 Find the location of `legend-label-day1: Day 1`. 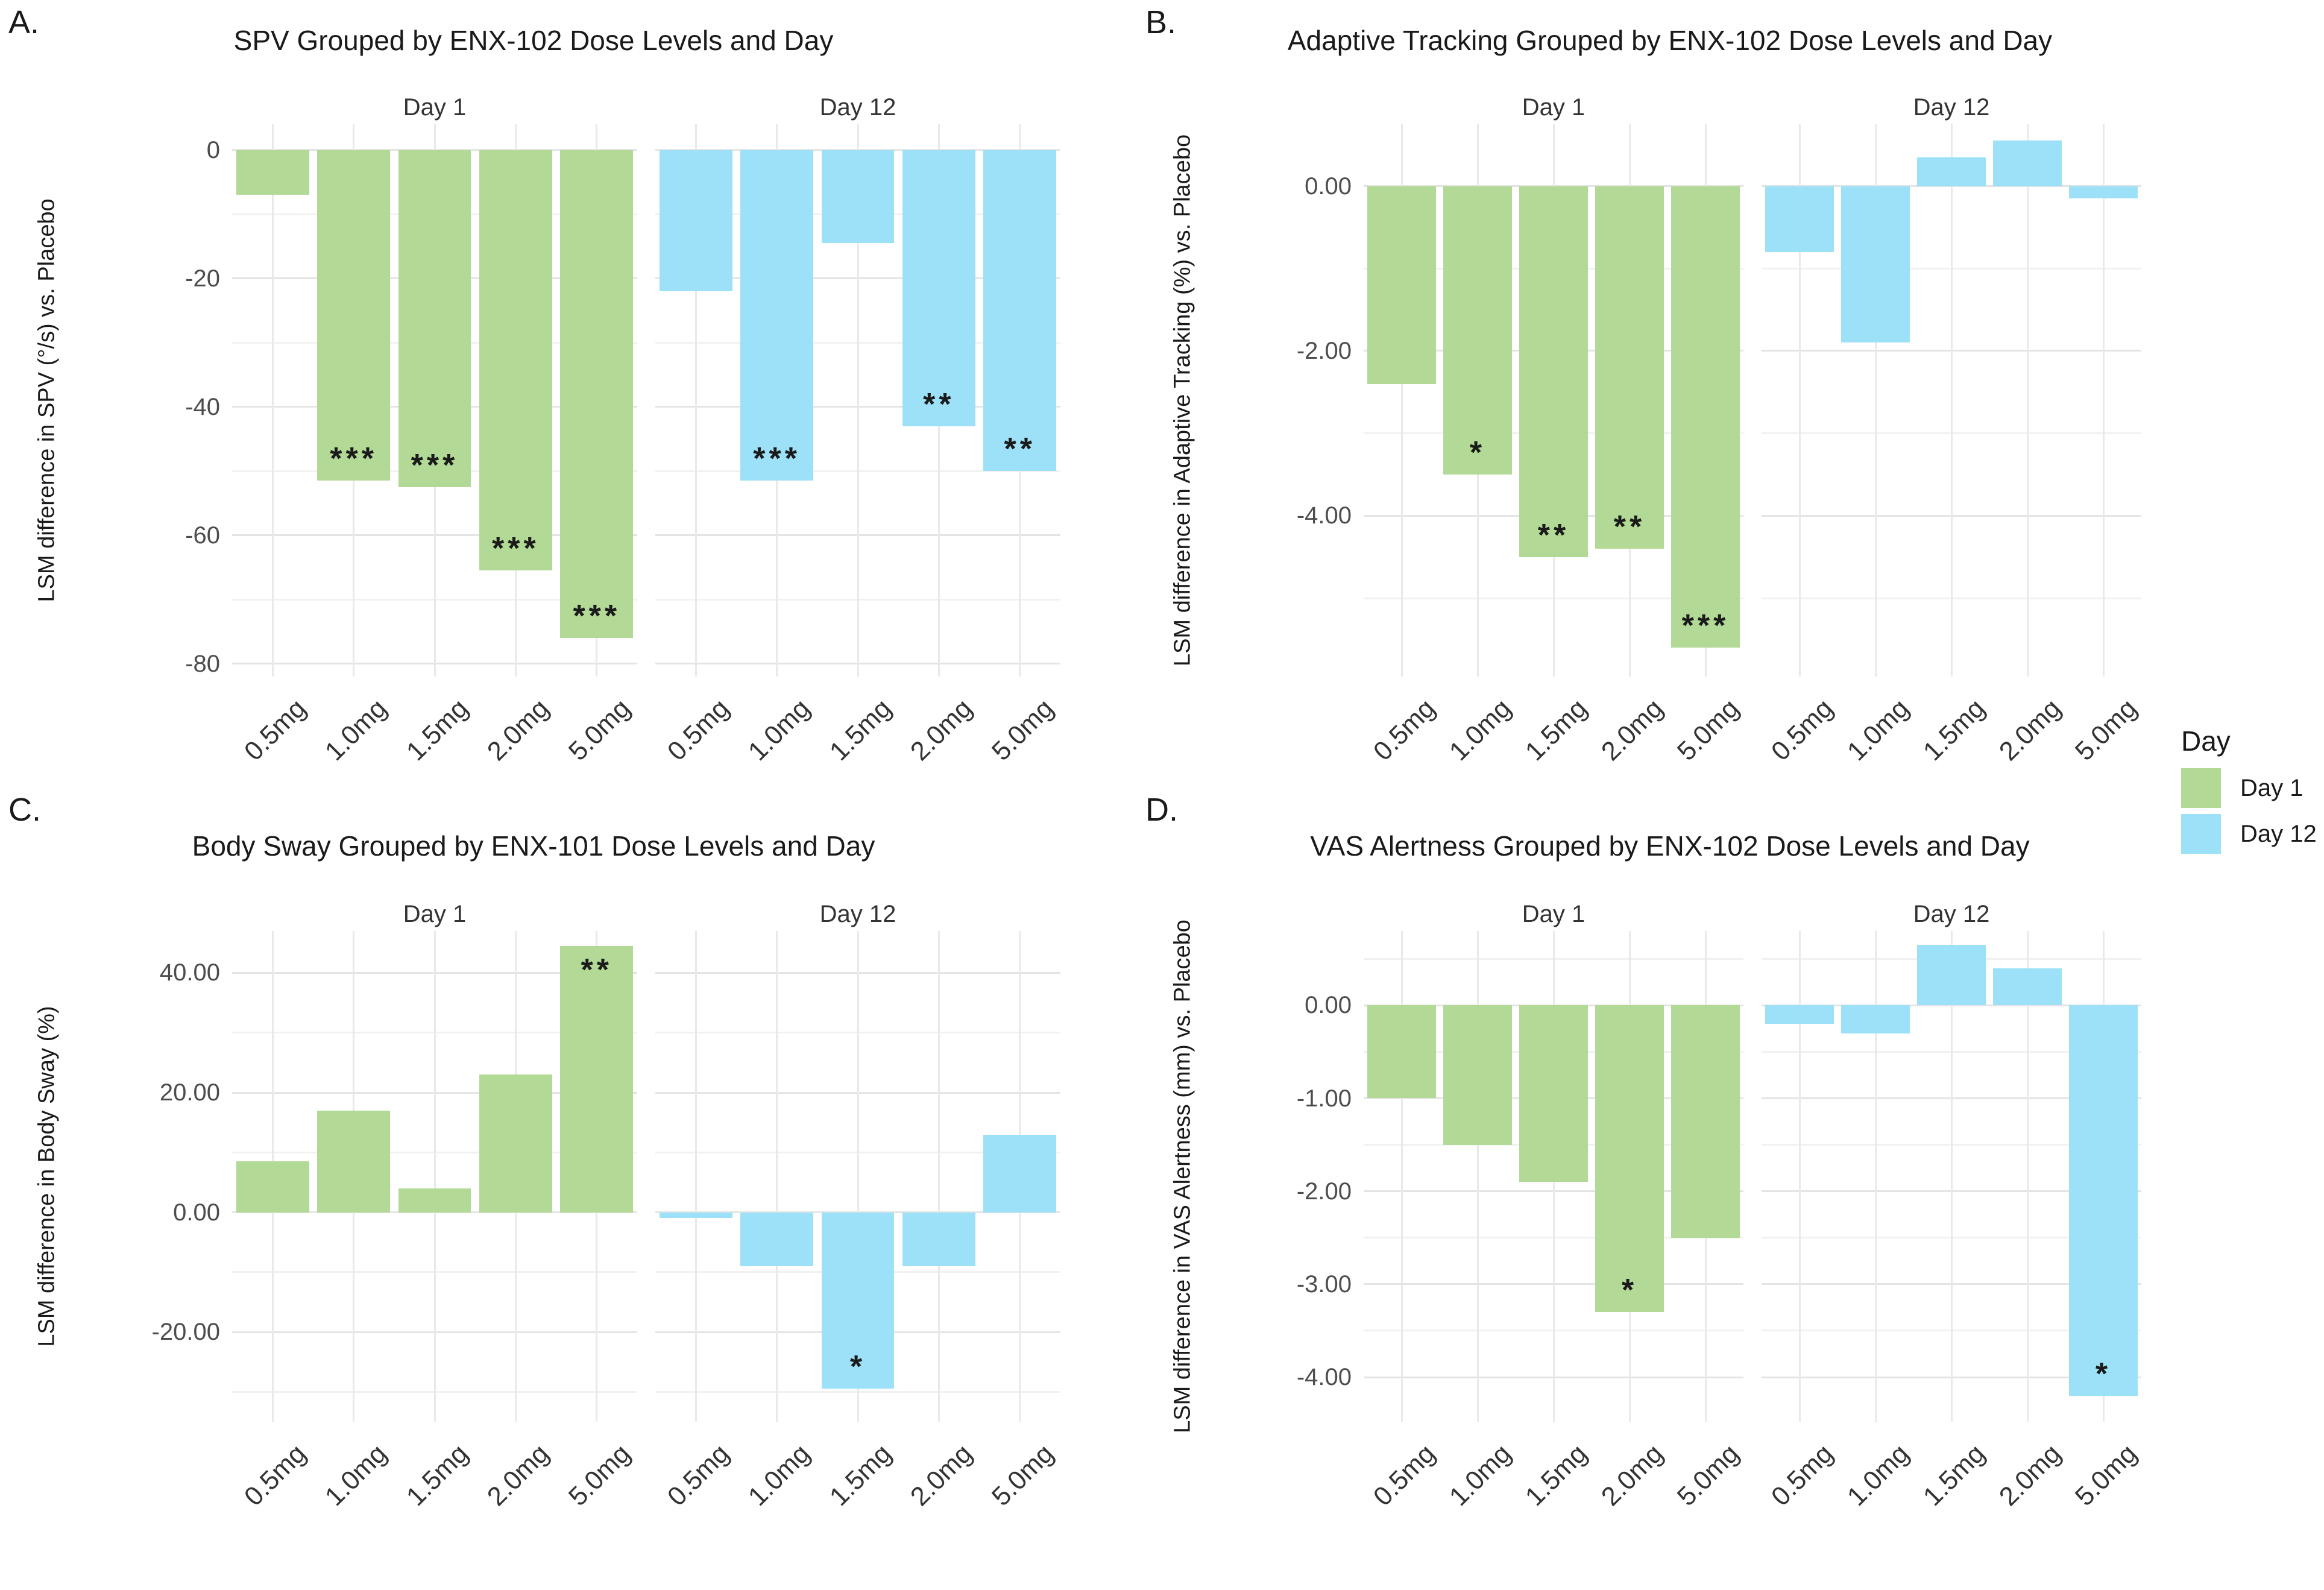

legend-label-day1: Day 1 is located at coordinates (2272, 787).